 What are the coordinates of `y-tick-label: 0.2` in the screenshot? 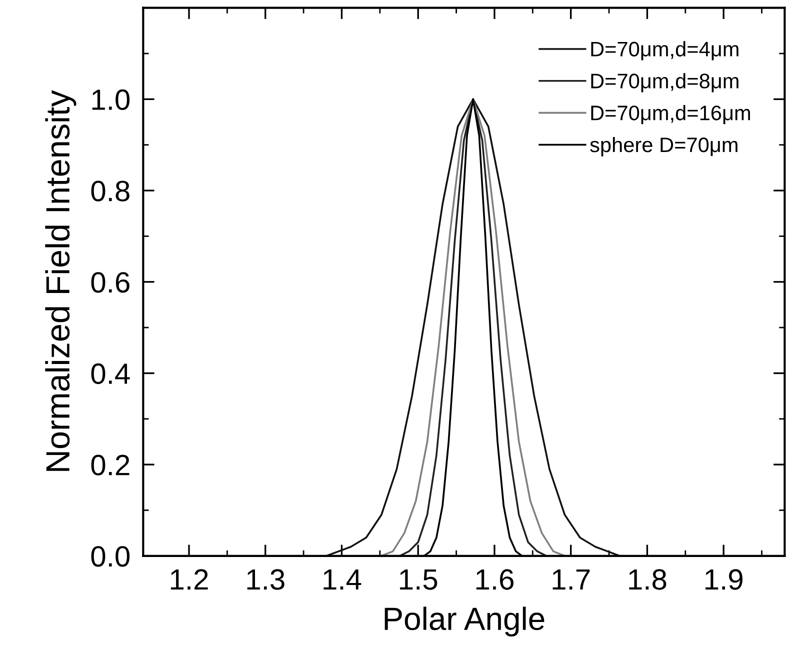 It's located at (110, 465).